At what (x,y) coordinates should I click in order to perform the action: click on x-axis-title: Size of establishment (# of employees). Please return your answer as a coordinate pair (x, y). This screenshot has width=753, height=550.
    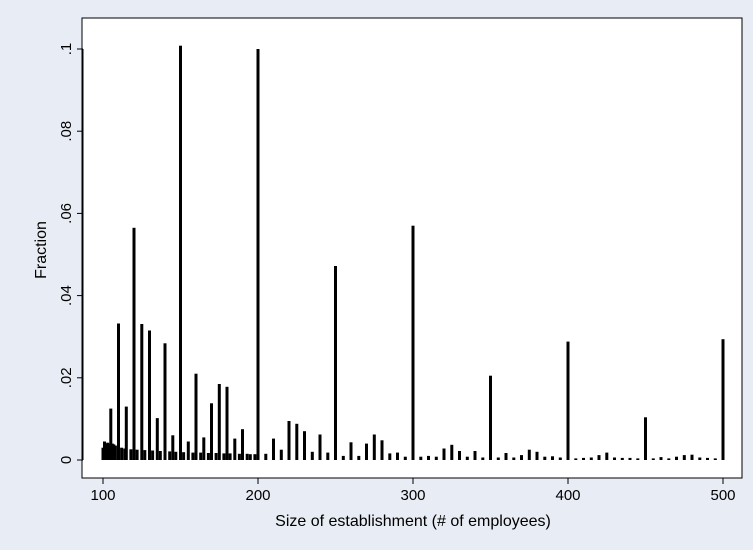
    Looking at the image, I should click on (413, 521).